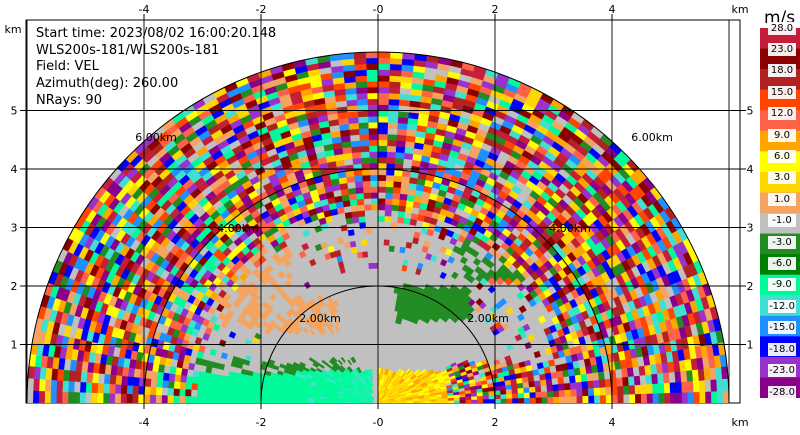 Image resolution: width=800 pixels, height=435 pixels. What do you see at coordinates (261, 422) in the screenshot?
I see `x-tick-label-bottom: -2` at bounding box center [261, 422].